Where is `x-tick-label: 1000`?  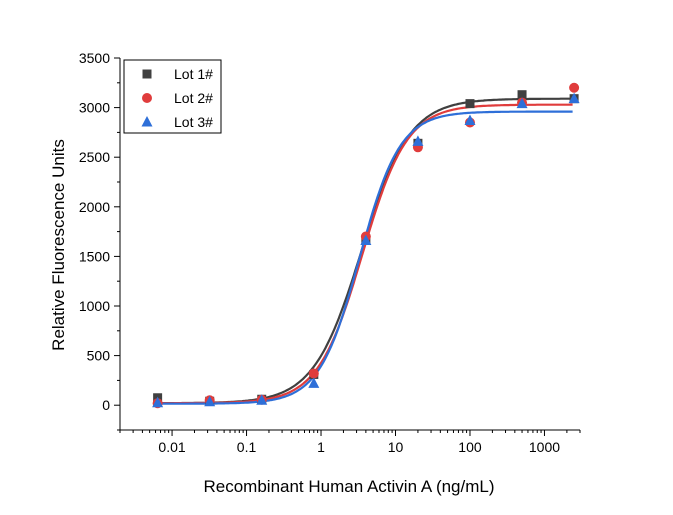 x-tick-label: 1000 is located at coordinates (544, 447).